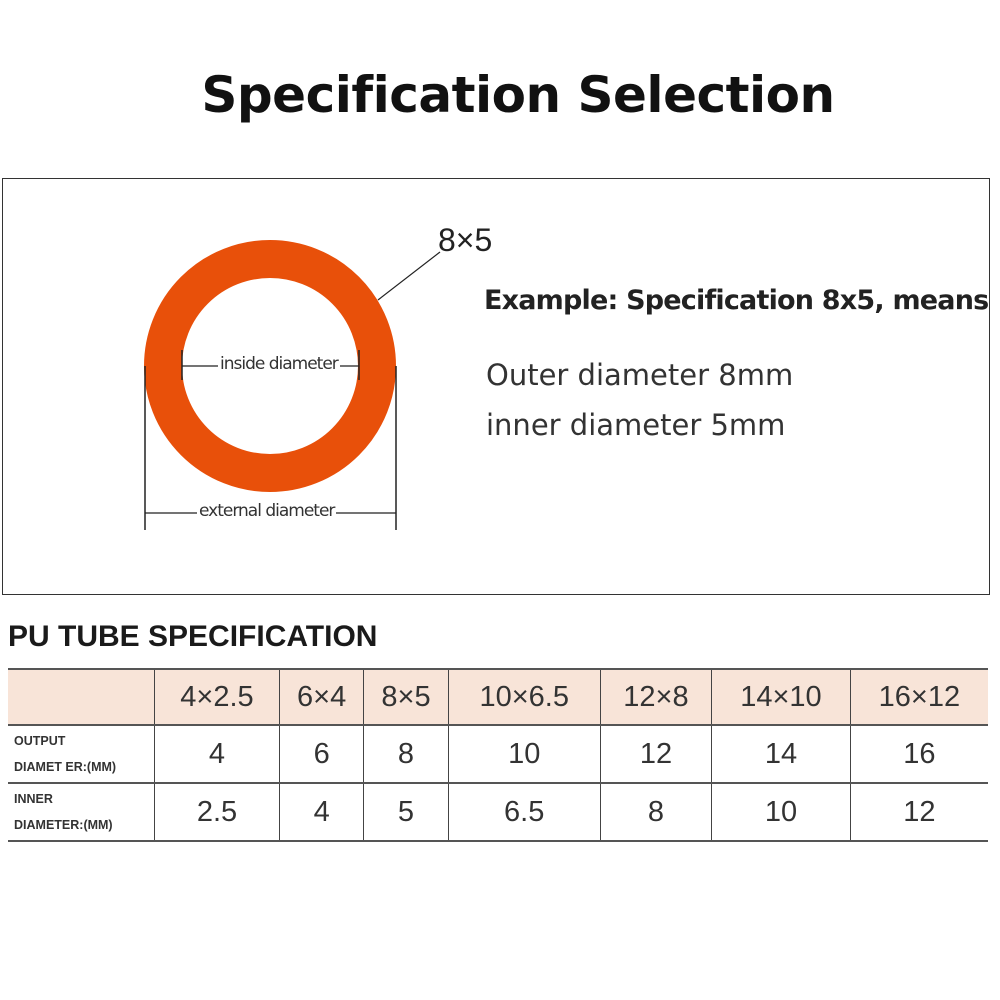  Describe the element at coordinates (321, 754) in the screenshot. I see `table-cell: 6` at that location.